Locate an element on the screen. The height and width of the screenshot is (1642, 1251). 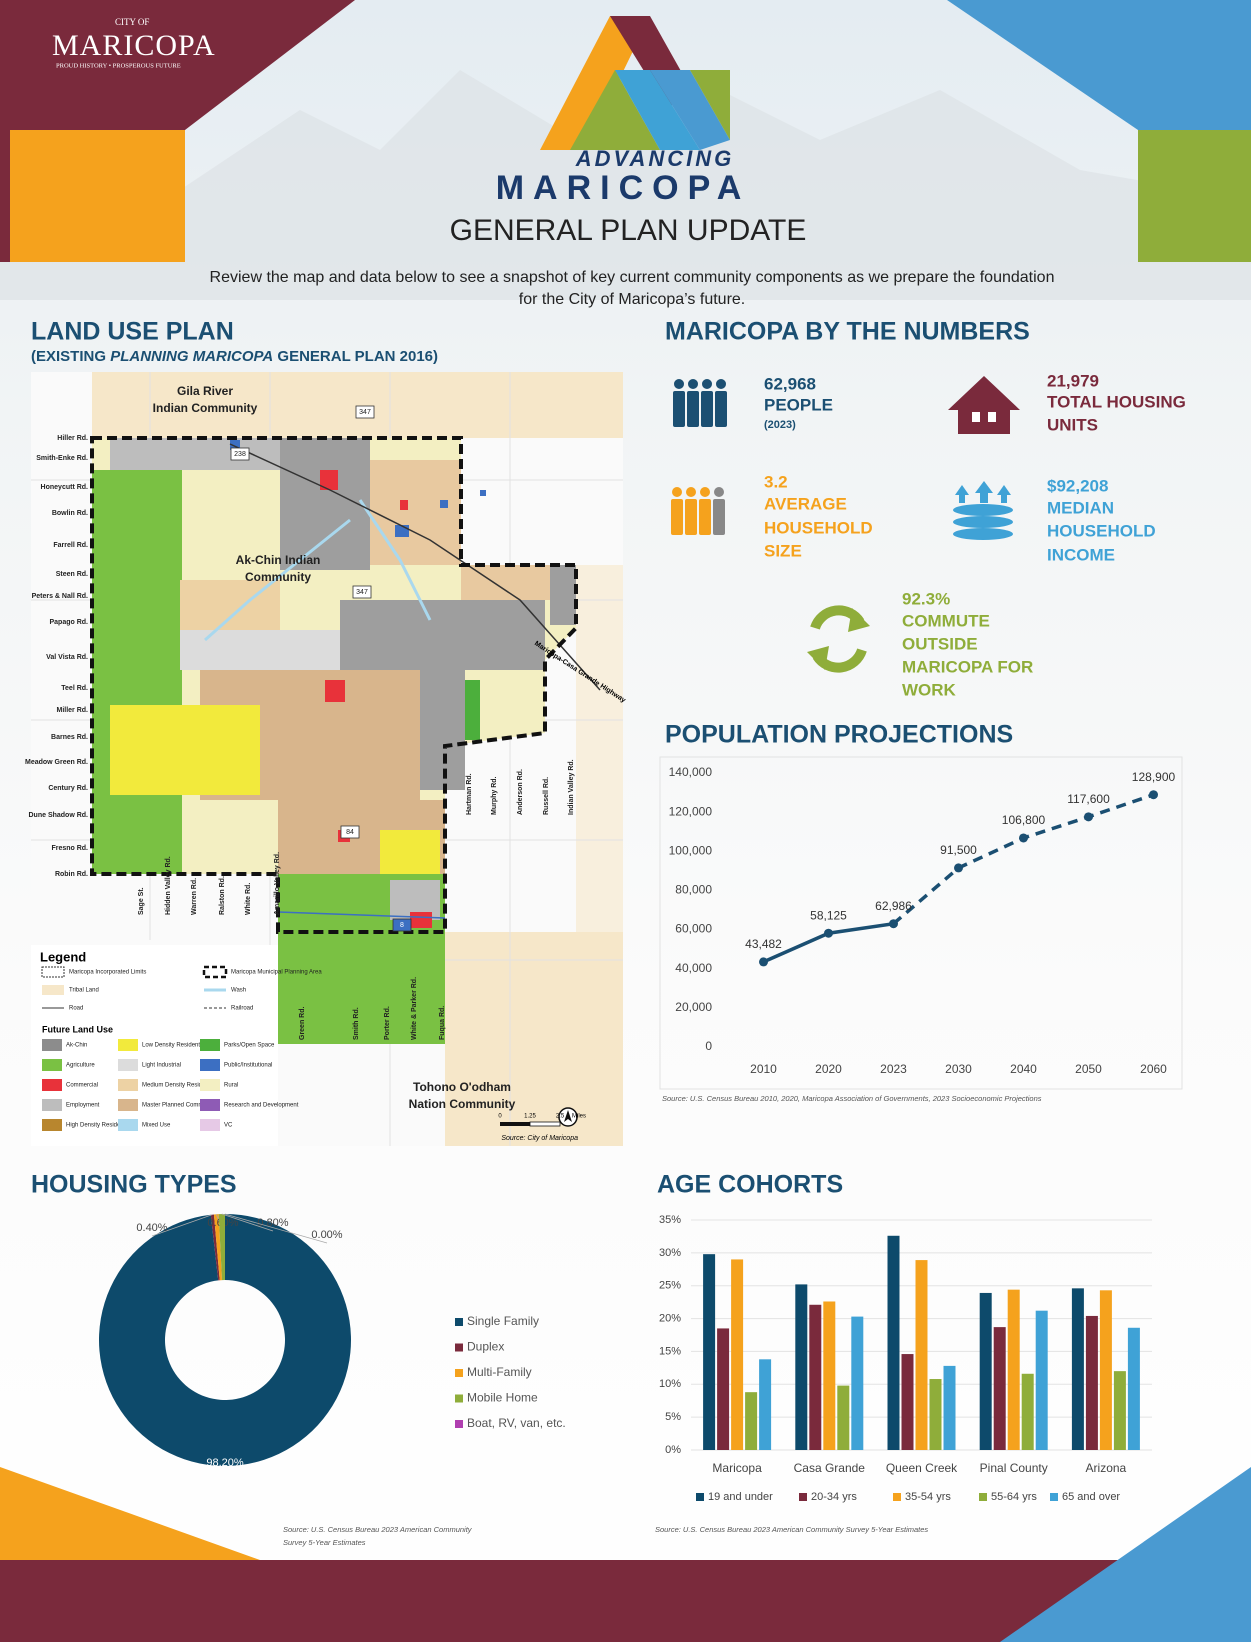
x-tick-label: Arizona is located at coordinates (1106, 1468).